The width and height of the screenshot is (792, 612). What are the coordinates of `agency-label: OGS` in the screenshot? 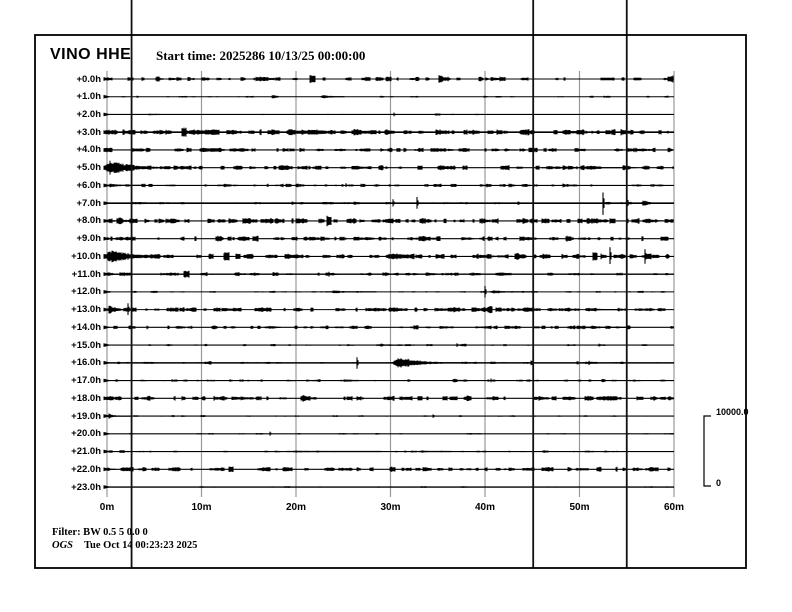 It's located at (63, 545).